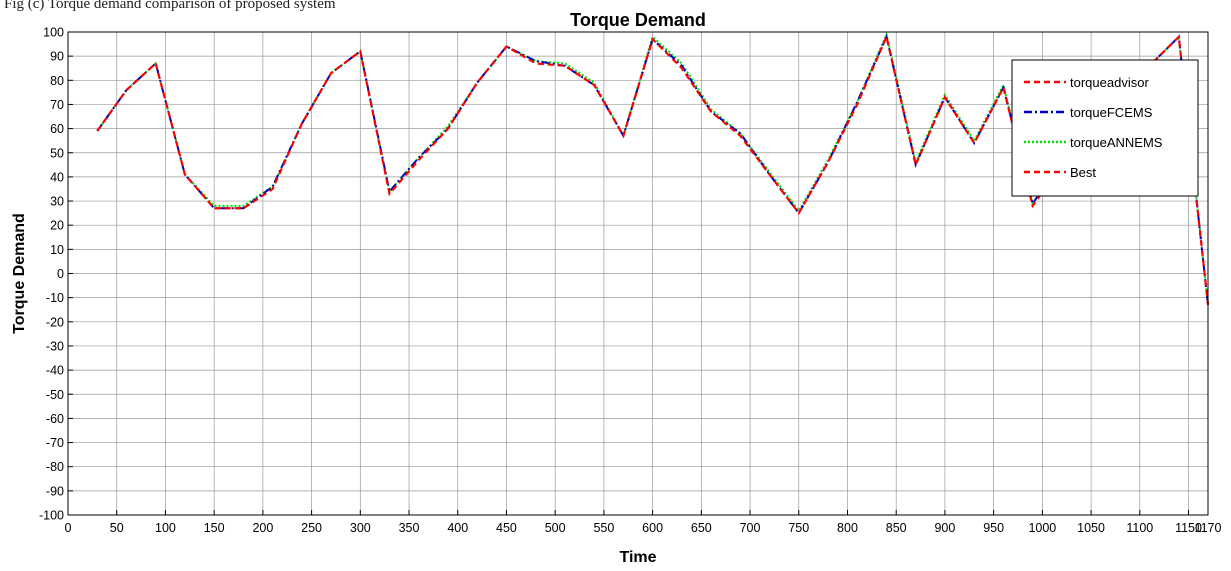 The width and height of the screenshot is (1231, 571). What do you see at coordinates (57, 81) in the screenshot?
I see `y-tick-label: 80` at bounding box center [57, 81].